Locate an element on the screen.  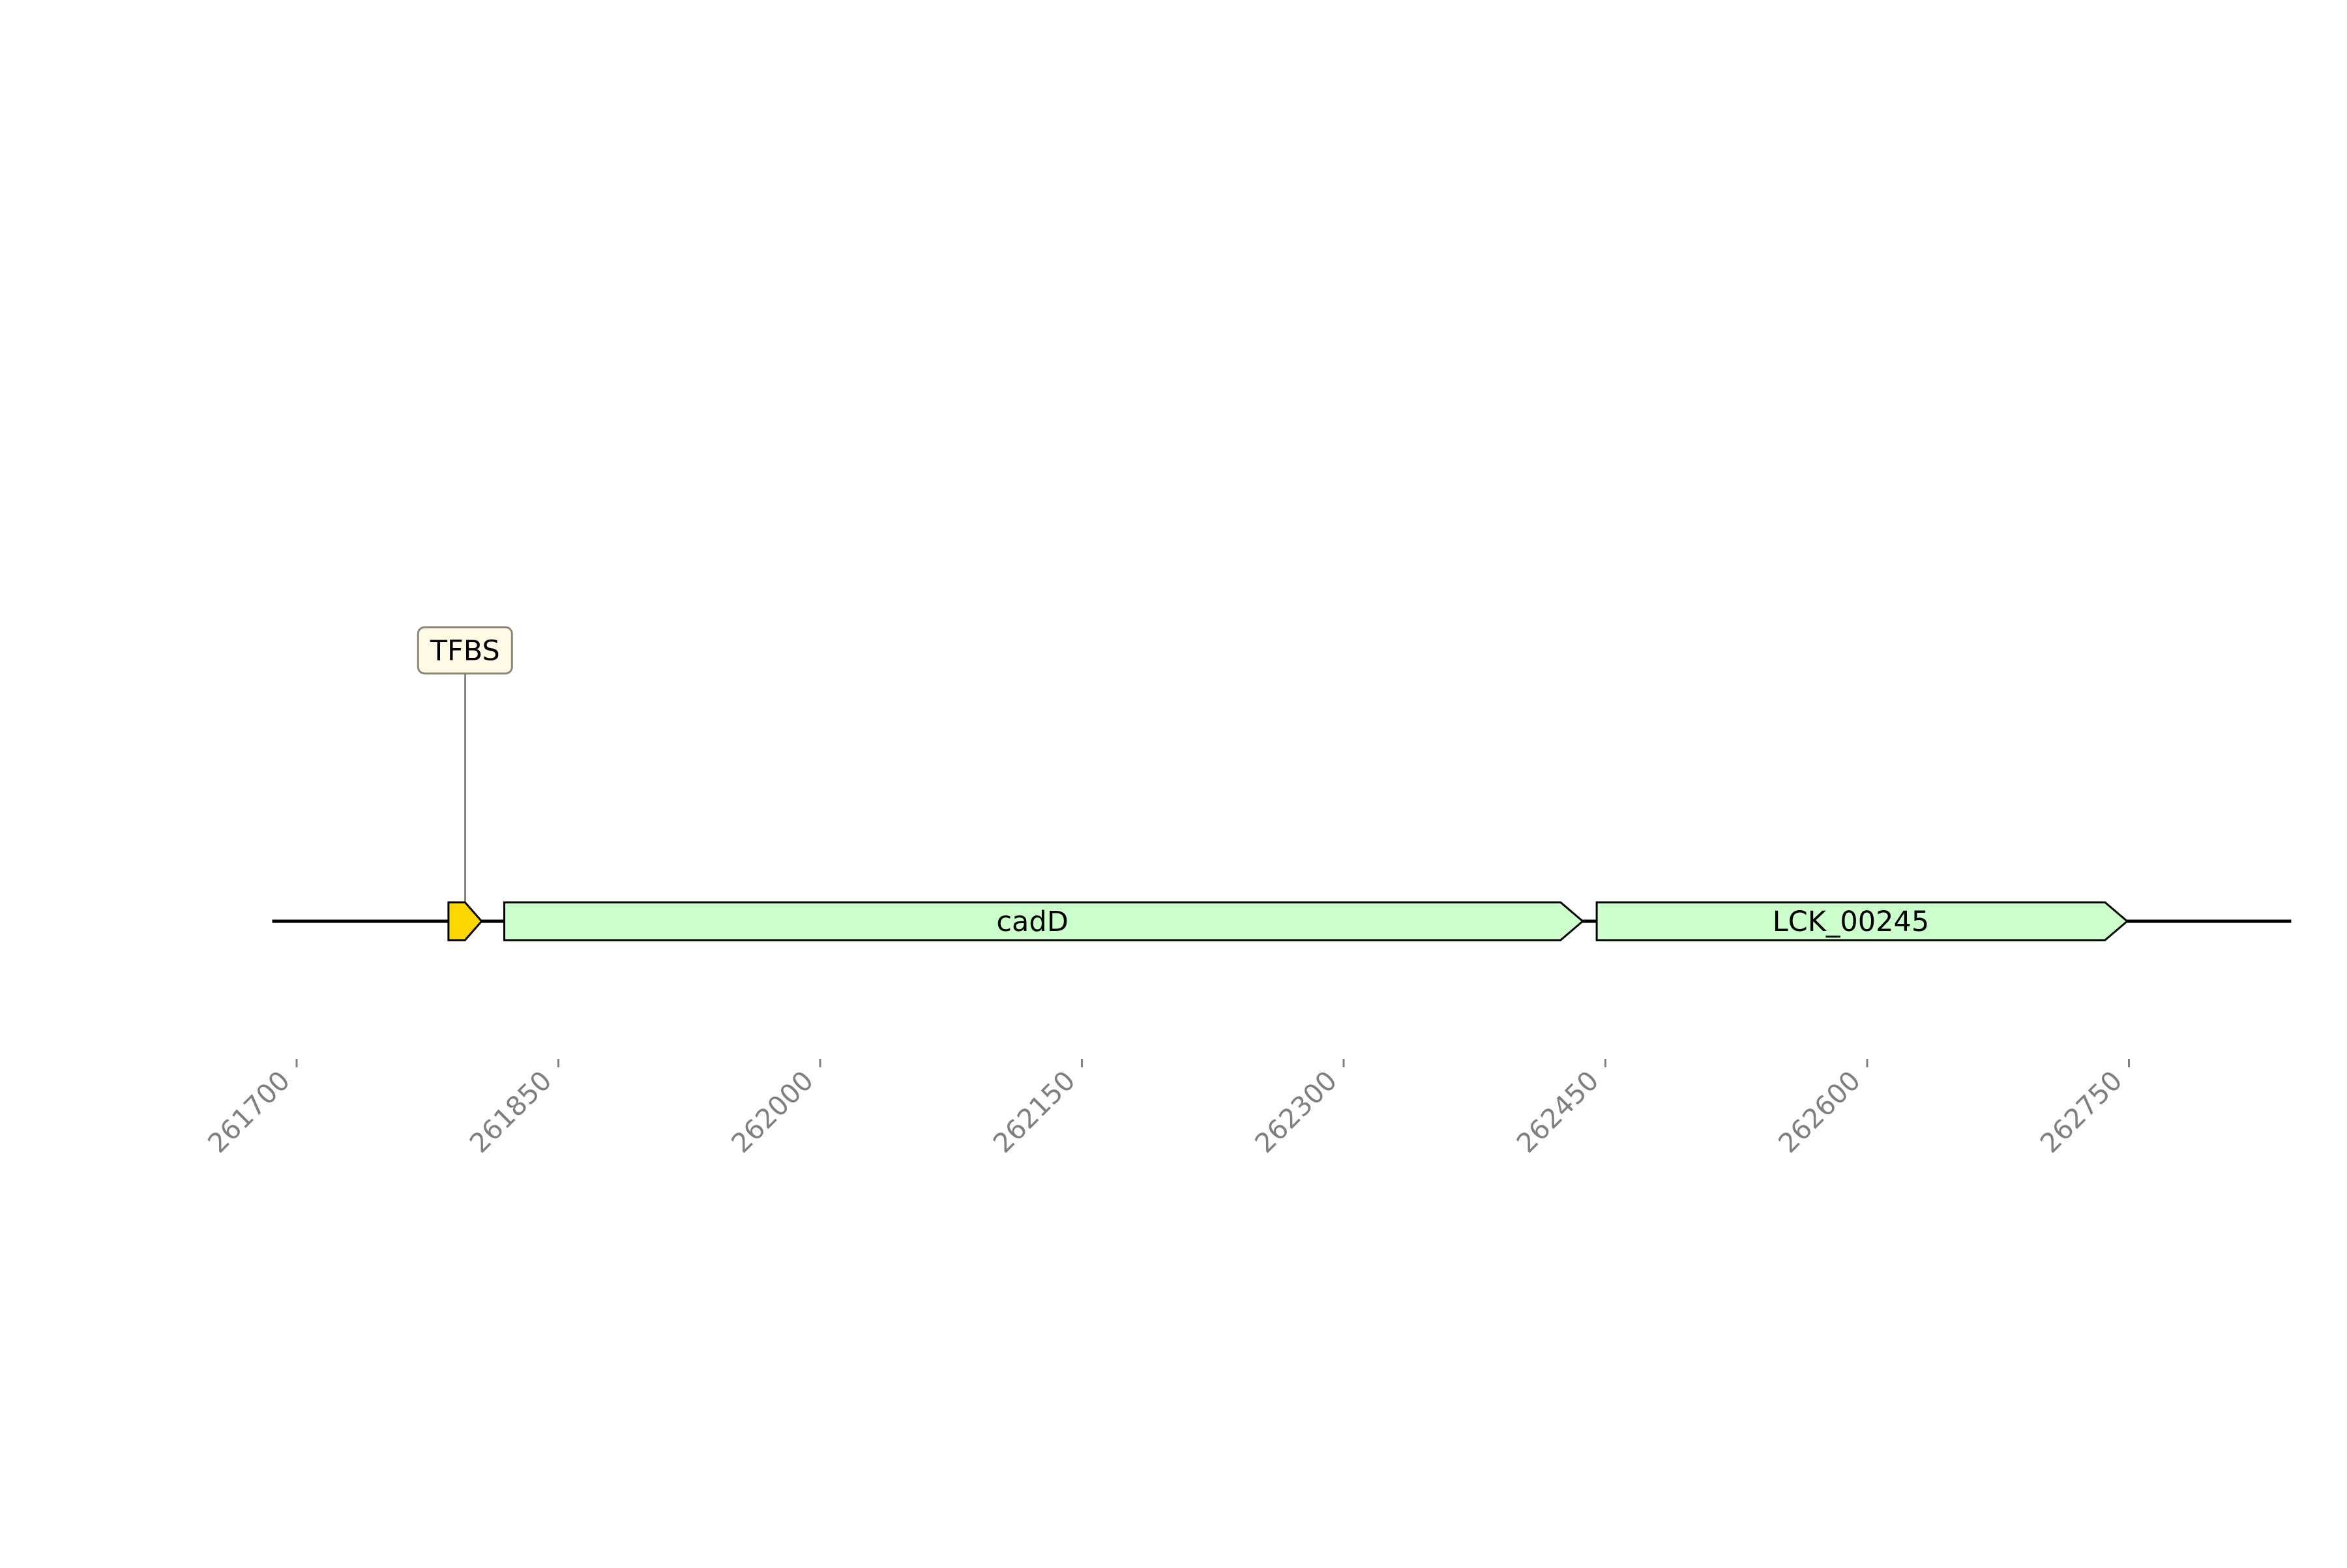
feature-label-cadD: cadD is located at coordinates (1032, 922).